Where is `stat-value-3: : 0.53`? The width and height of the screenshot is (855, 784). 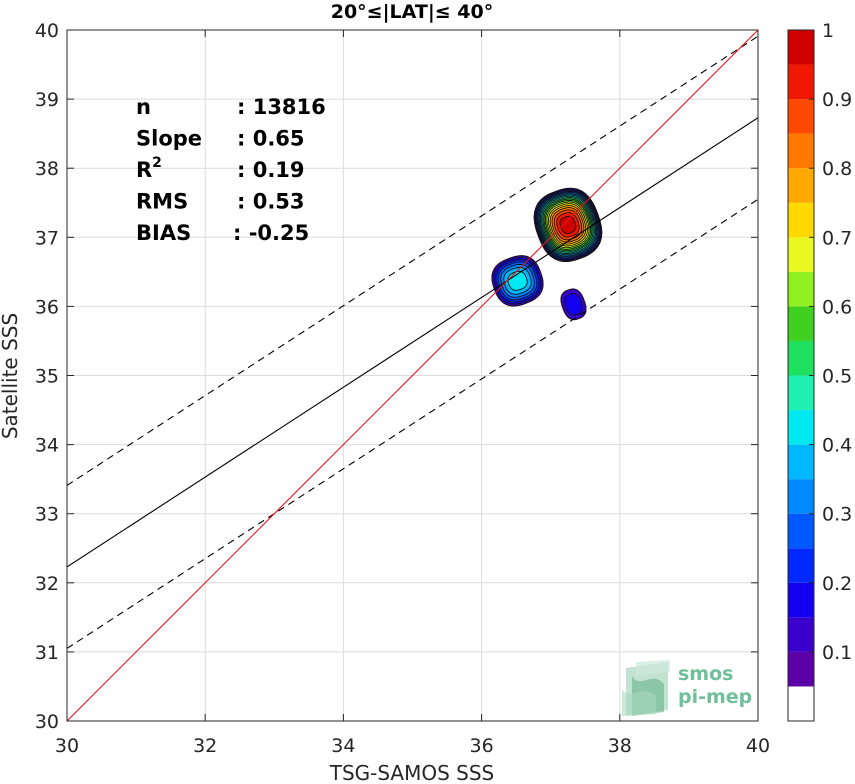 stat-value-3: : 0.53 is located at coordinates (271, 202).